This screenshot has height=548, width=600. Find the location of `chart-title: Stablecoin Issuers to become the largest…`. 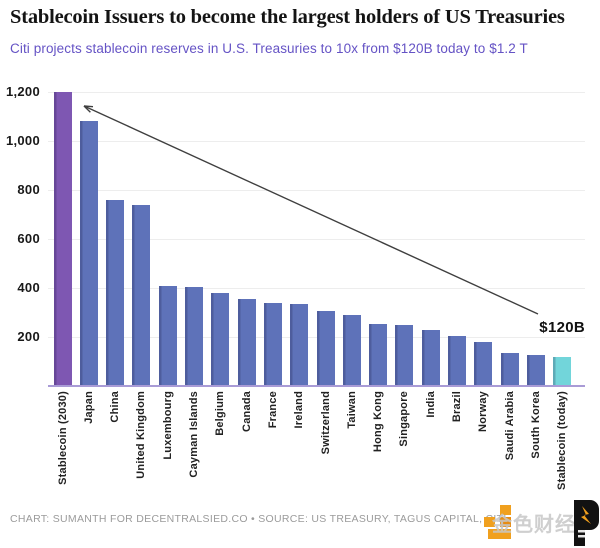

chart-title: Stablecoin Issuers to become the largest… is located at coordinates (287, 17).